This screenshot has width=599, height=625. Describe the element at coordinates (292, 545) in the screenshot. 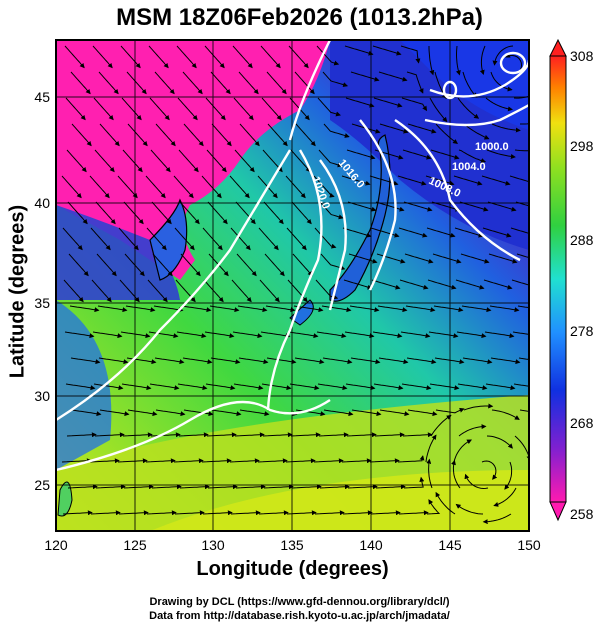

I see `x-axis-ticks: 120 125 130 135 140 145 150` at that location.